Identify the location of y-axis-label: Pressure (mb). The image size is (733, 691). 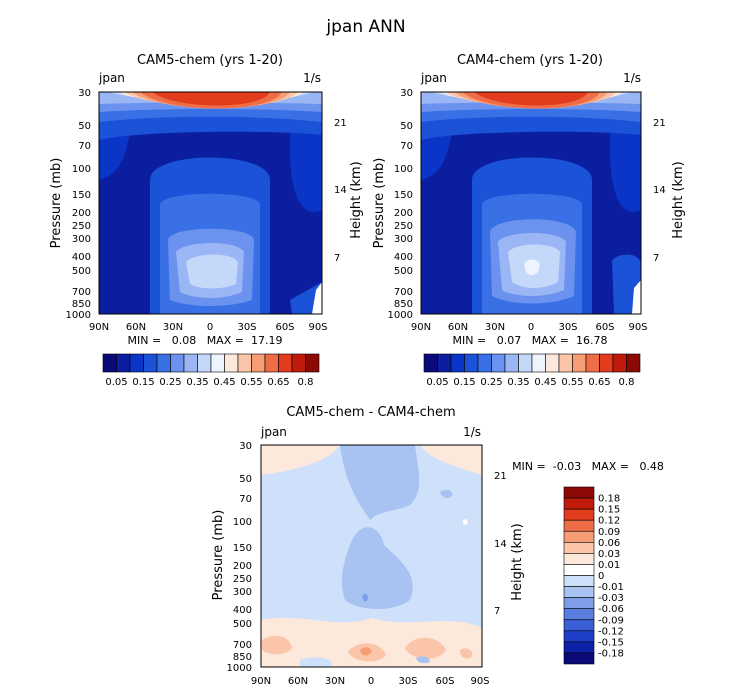
(218, 555).